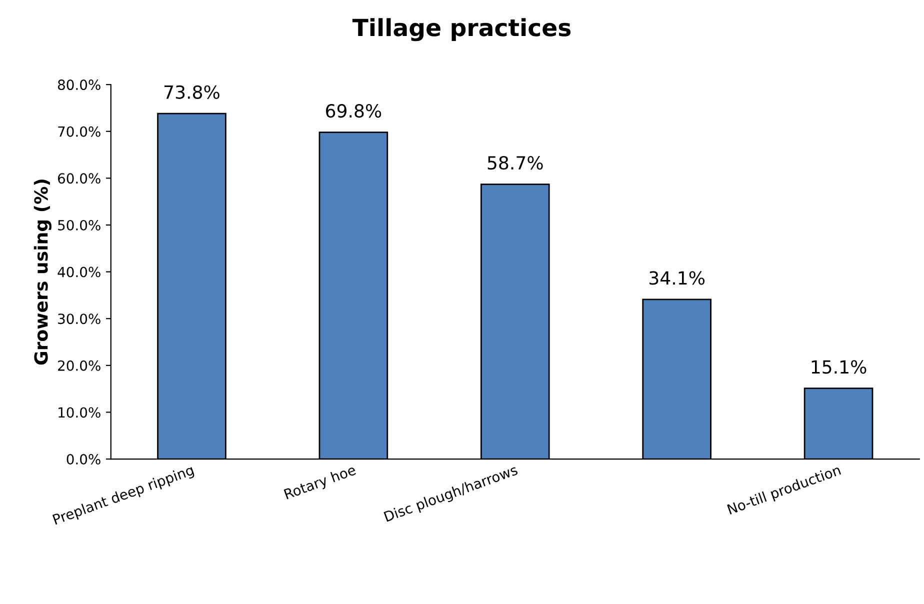  What do you see at coordinates (79, 412) in the screenshot?
I see `y-tick-label: 10.0%` at bounding box center [79, 412].